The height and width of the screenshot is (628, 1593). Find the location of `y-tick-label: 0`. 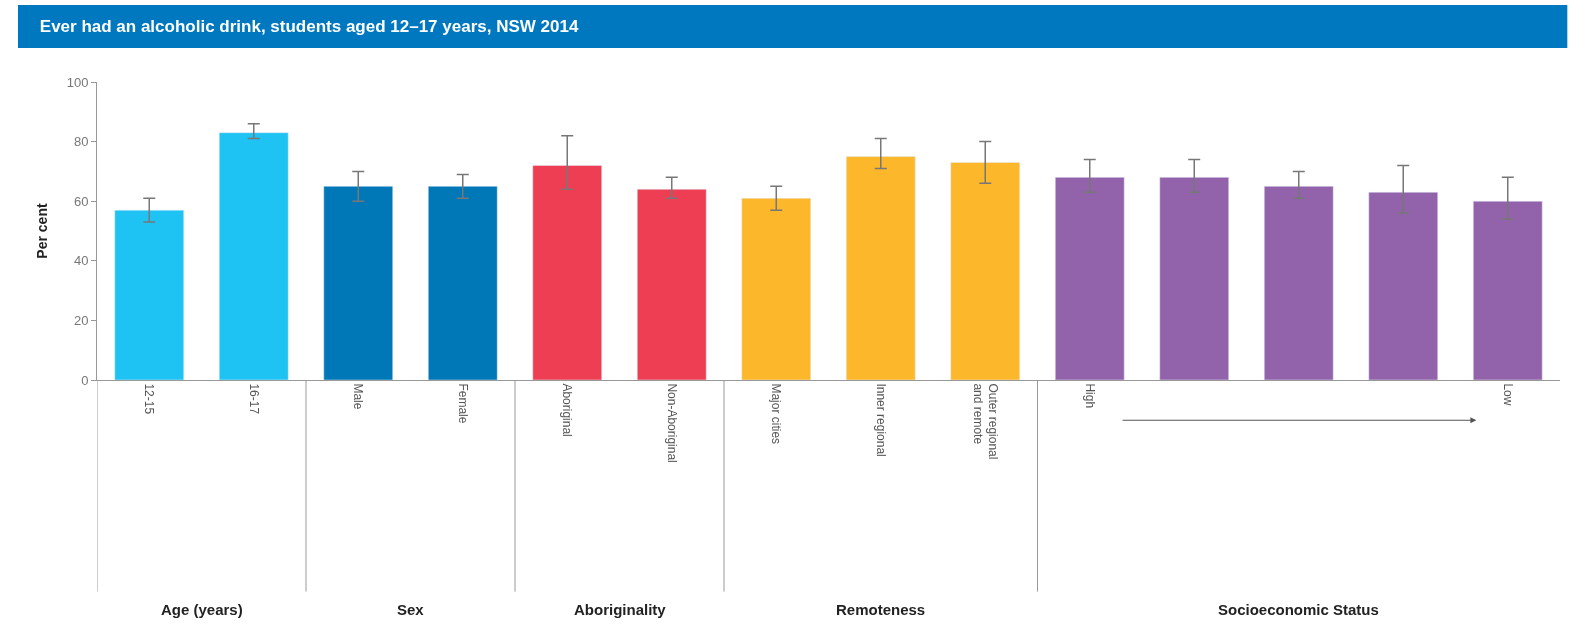

y-tick-label: 0 is located at coordinates (85, 380).